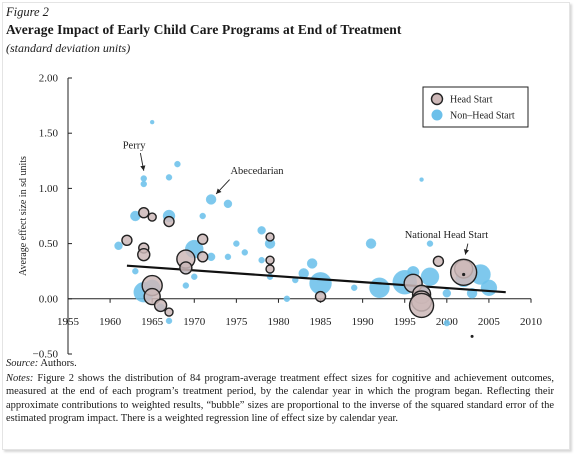 This screenshot has width=574, height=454. Describe the element at coordinates (49, 189) in the screenshot. I see `y-tick-label: 1.00` at that location.